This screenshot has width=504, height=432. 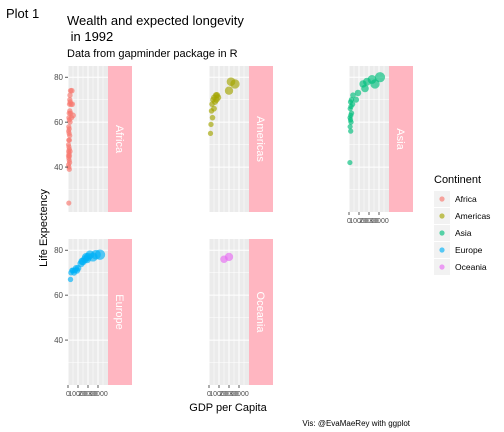 I want to click on strip-oceania, so click(x=261, y=312).